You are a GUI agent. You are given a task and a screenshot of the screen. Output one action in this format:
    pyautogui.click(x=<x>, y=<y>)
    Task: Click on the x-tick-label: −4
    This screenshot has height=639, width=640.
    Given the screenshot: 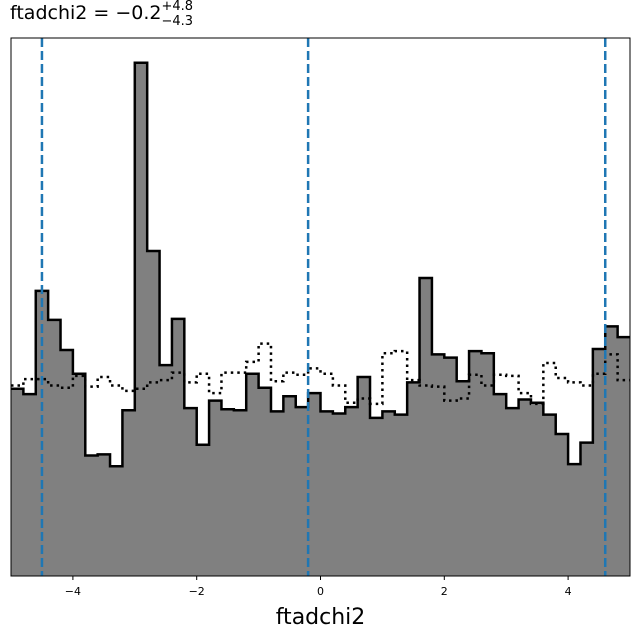 What is the action you would take?
    pyautogui.click(x=73, y=591)
    